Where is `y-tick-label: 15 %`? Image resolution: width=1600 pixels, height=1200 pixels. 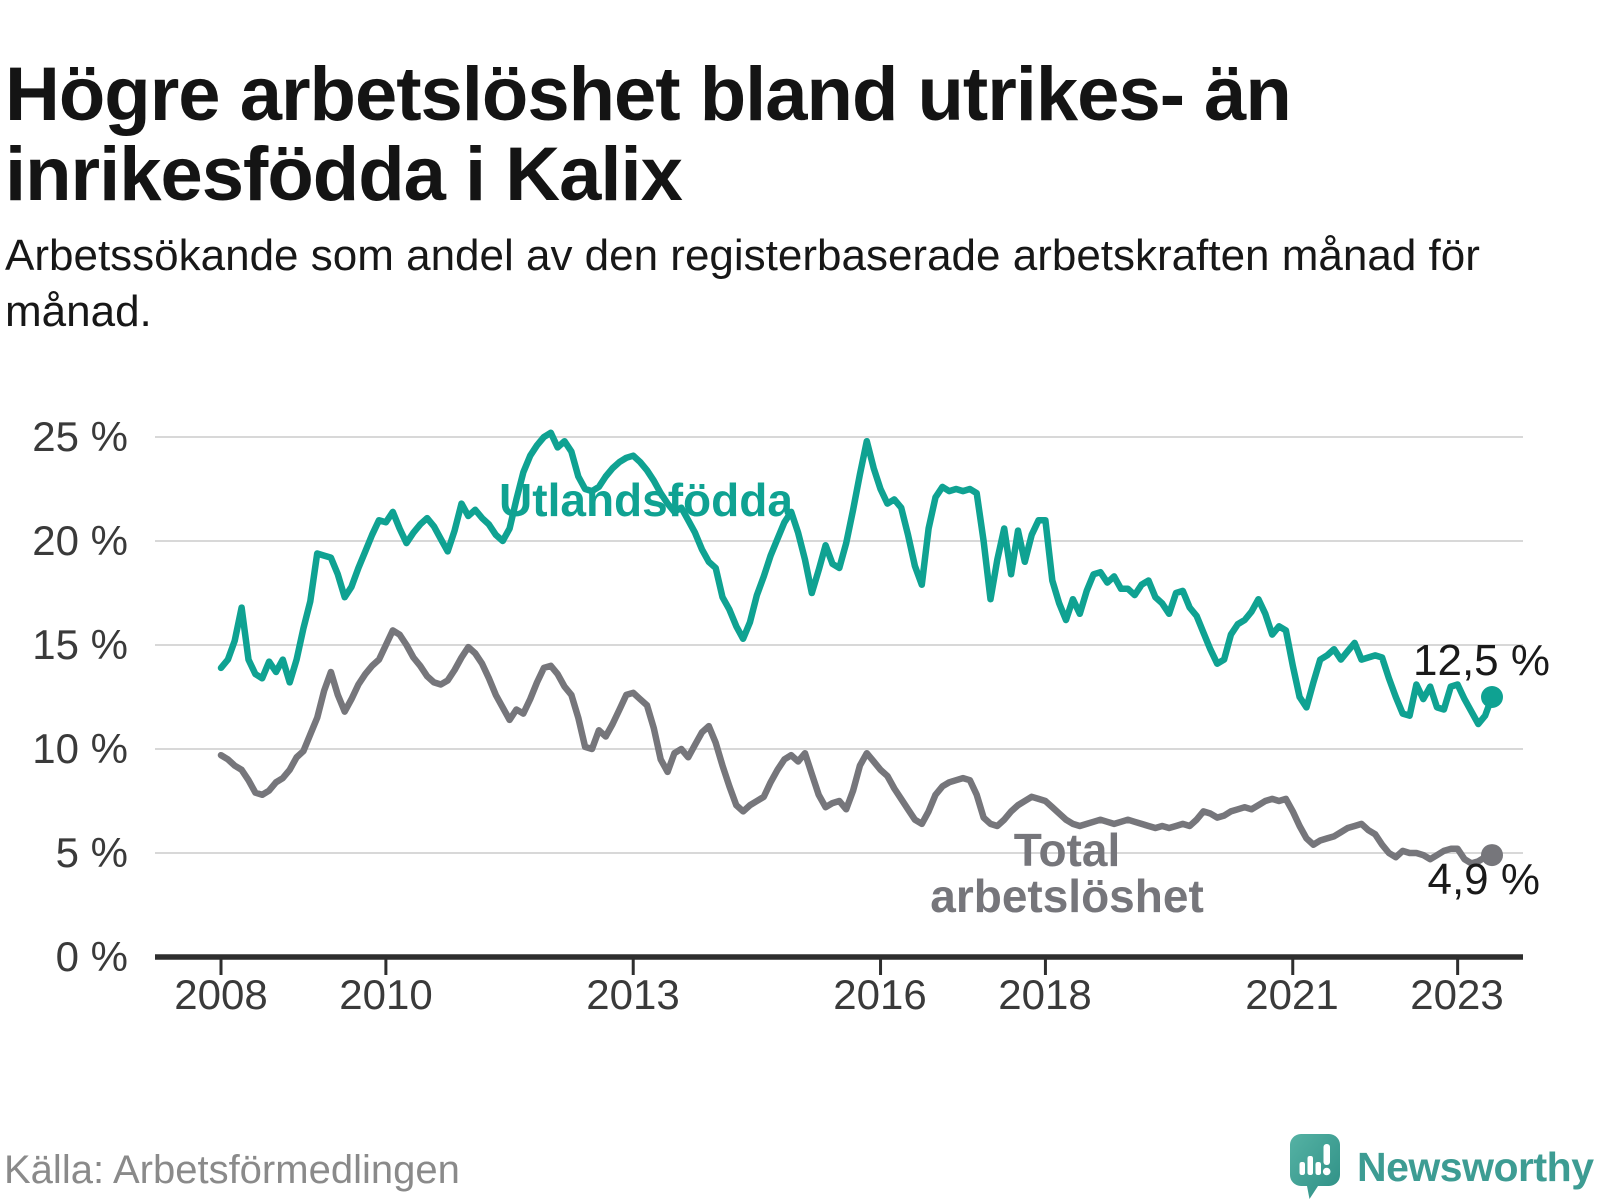
y-tick-label: 15 % is located at coordinates (80, 644).